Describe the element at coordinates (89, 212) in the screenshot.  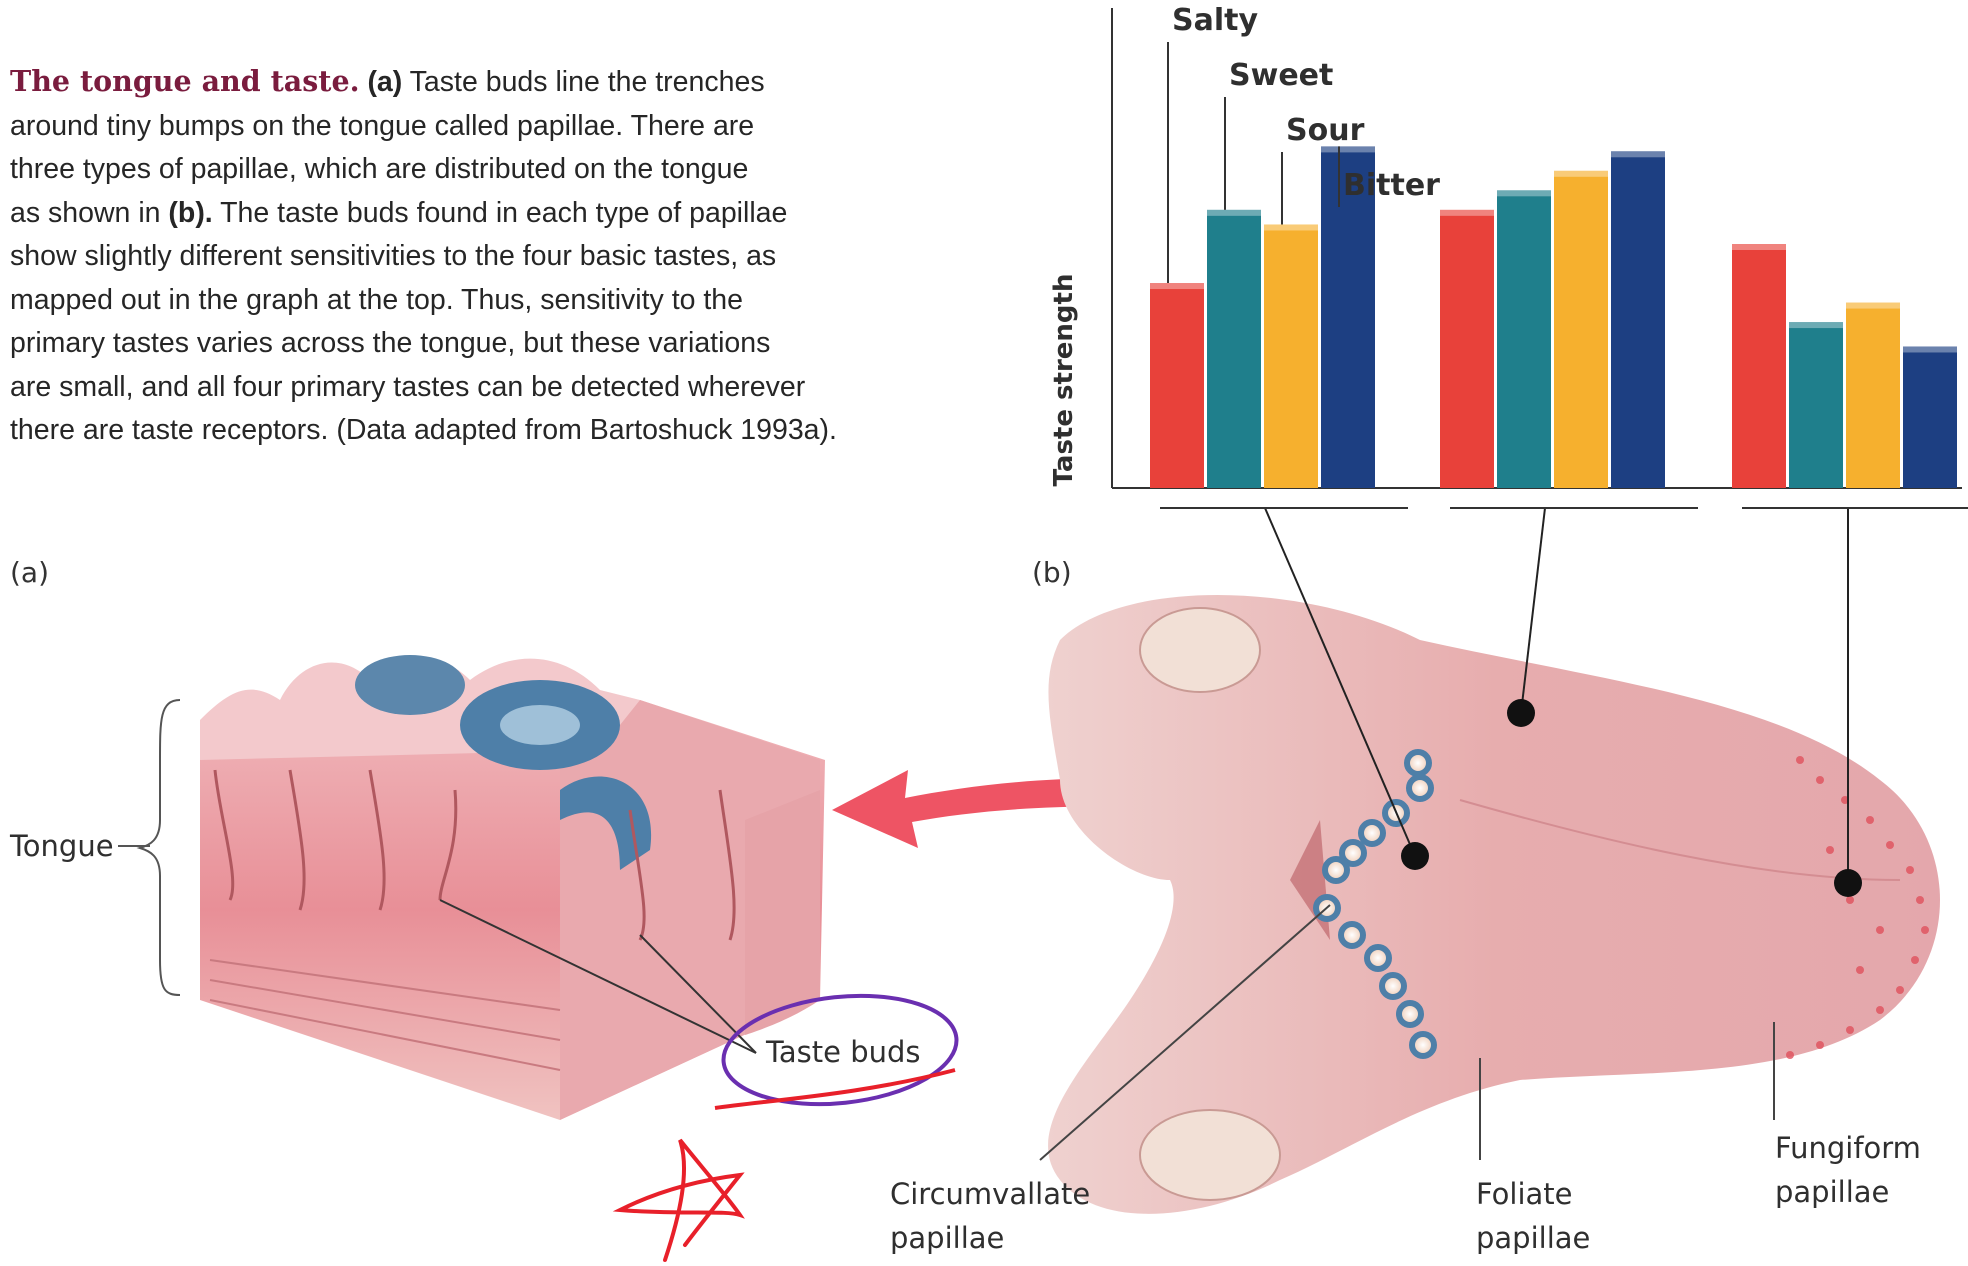
I see `caption-line-4a: as shown in` at that location.